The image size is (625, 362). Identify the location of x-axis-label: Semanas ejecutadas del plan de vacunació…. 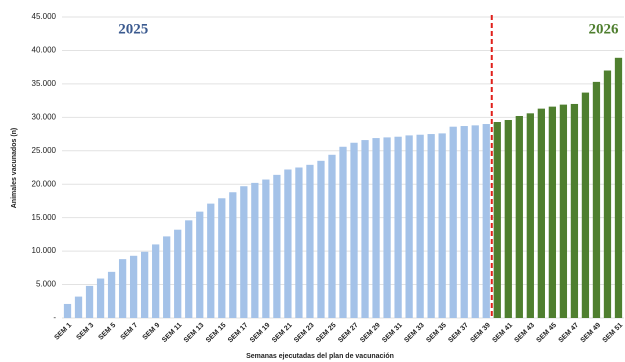
(320, 356).